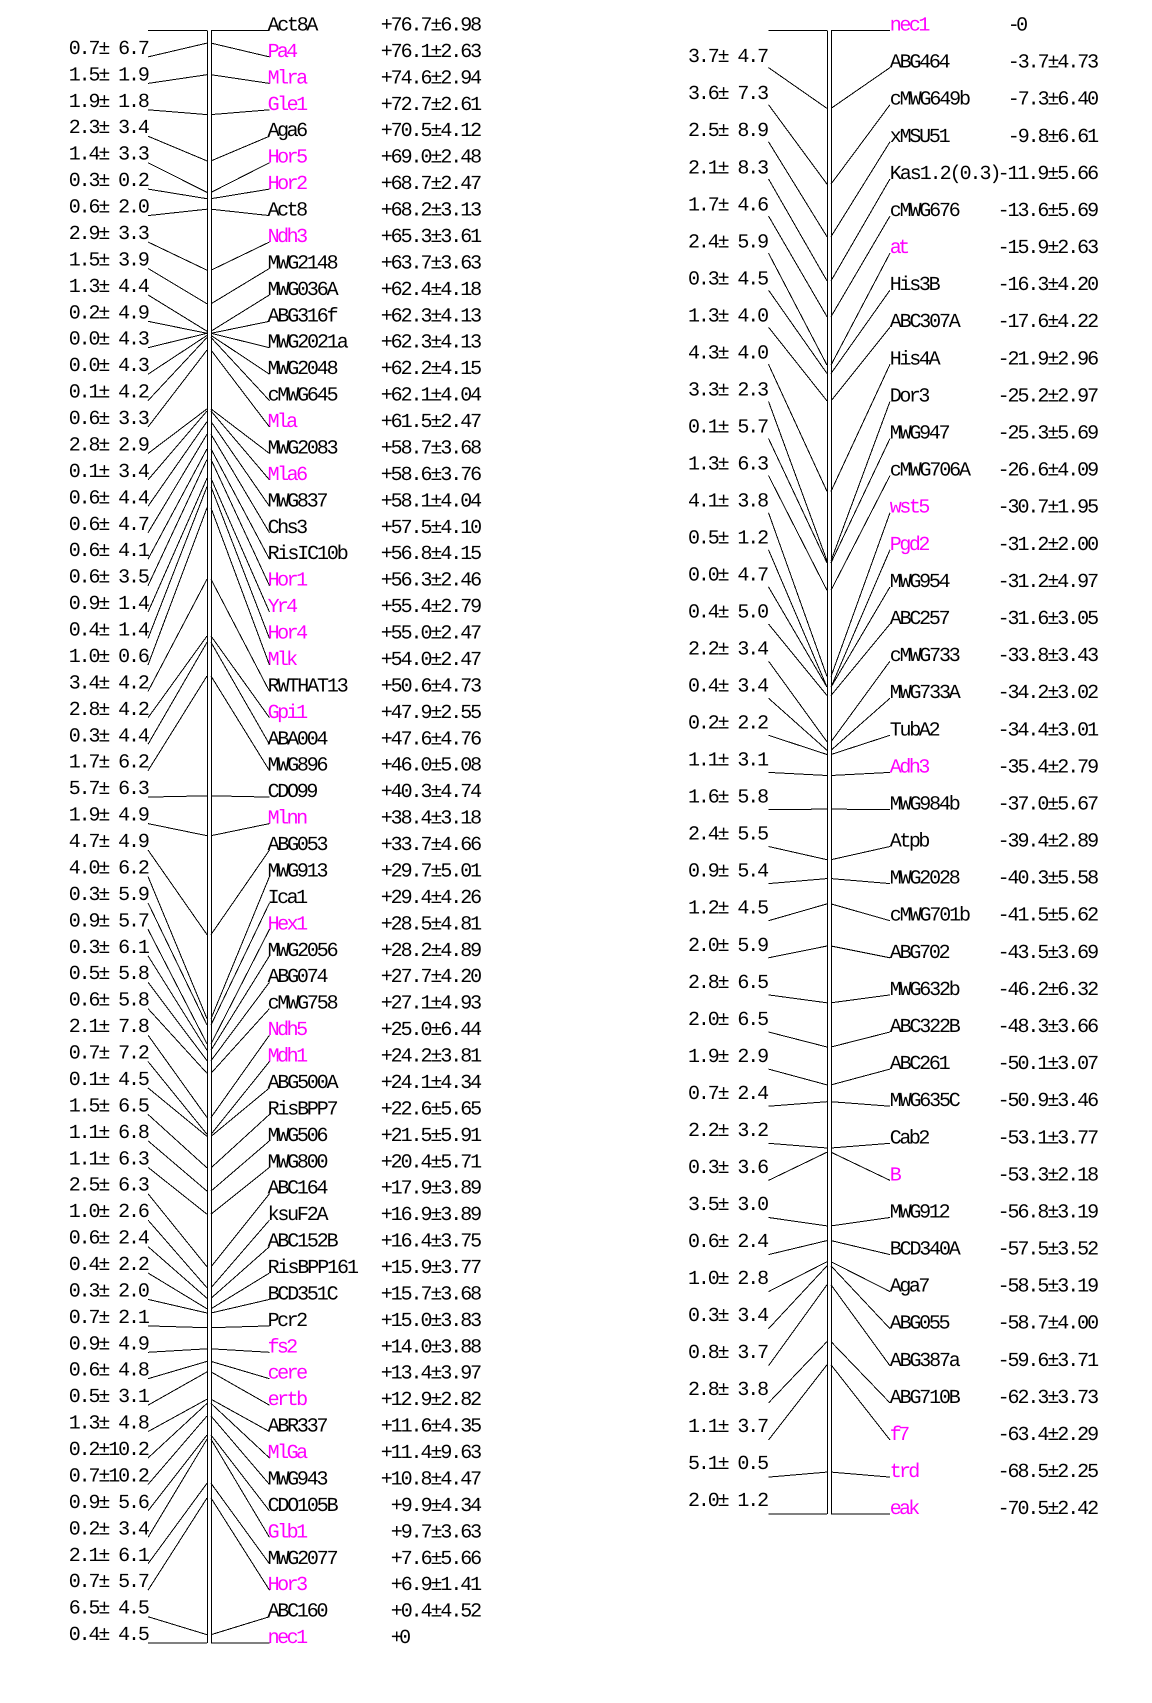 Image resolution: width=1152 pixels, height=1703 pixels. What do you see at coordinates (728, 94) in the screenshot?
I see `svg-text: 3.6± 7.3` at bounding box center [728, 94].